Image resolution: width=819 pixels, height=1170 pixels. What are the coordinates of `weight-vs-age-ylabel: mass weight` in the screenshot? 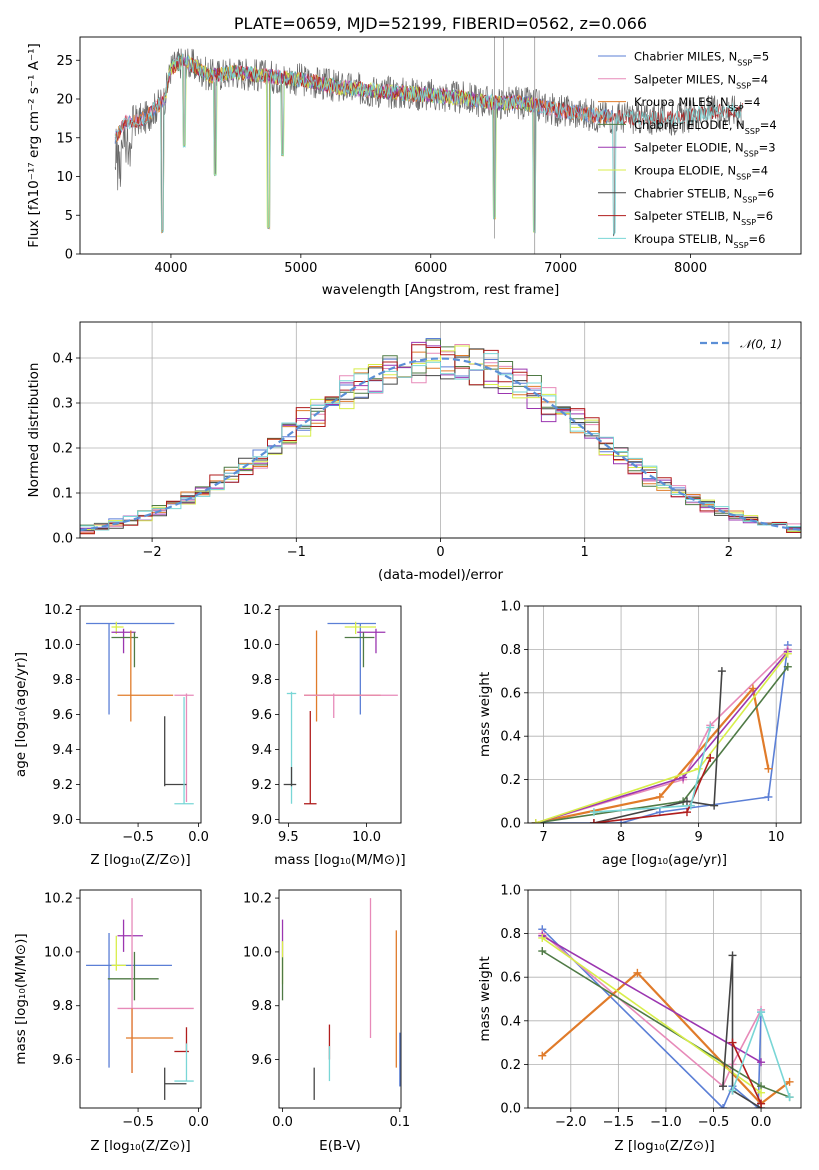 It's located at (485, 714).